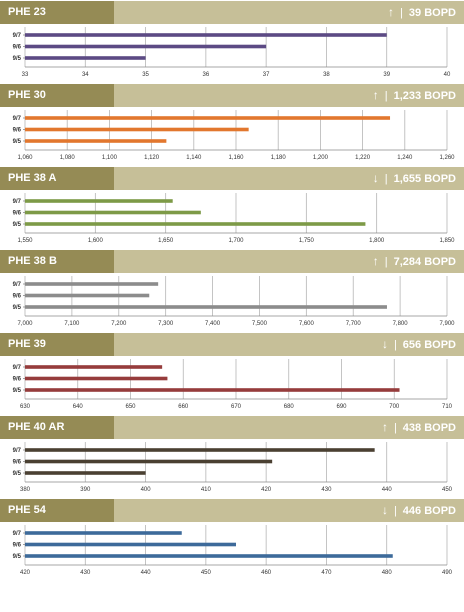 The image size is (464, 612). I want to click on x-tick-label: 670, so click(236, 407).